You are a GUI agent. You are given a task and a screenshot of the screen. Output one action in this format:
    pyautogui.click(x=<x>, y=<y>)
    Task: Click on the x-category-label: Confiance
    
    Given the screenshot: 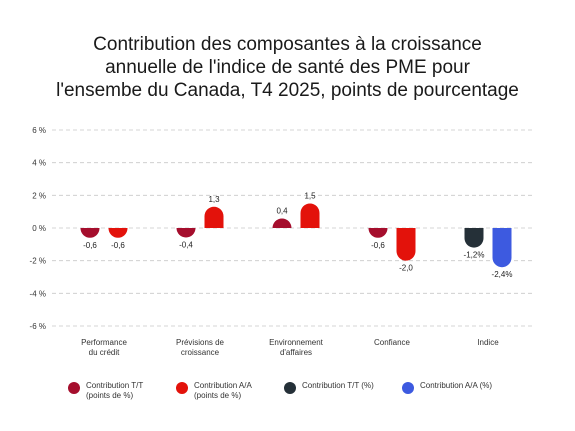 What is the action you would take?
    pyautogui.click(x=392, y=342)
    